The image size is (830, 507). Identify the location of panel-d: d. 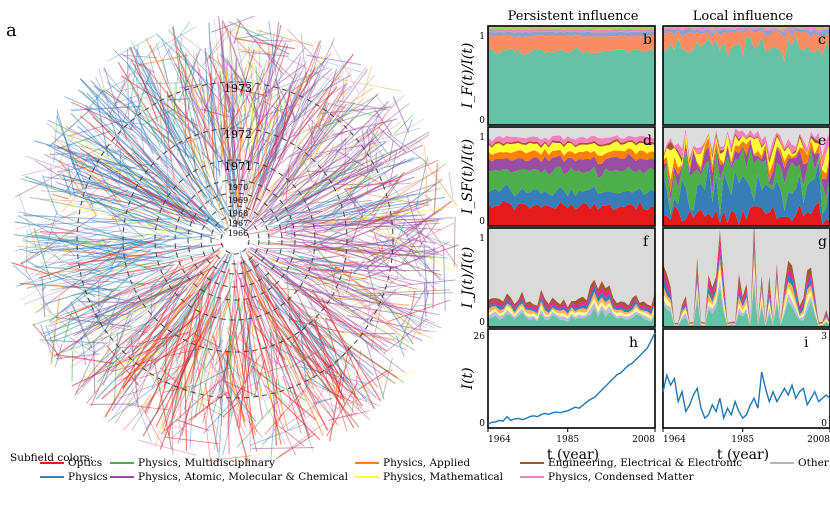
(571, 176).